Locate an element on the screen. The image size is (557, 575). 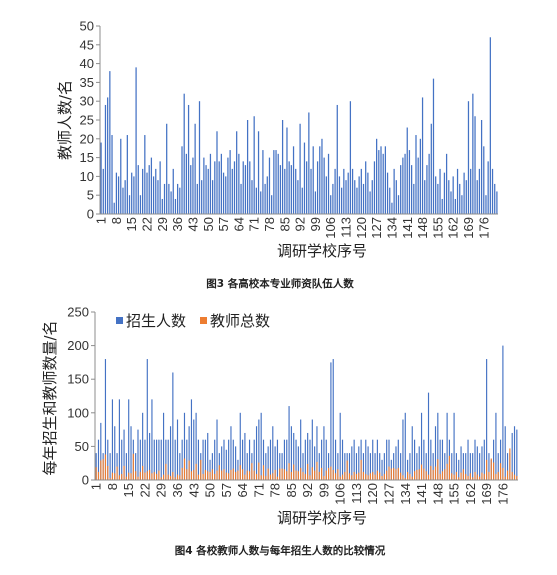
x-tick-label: 141 is located at coordinates (407, 228).